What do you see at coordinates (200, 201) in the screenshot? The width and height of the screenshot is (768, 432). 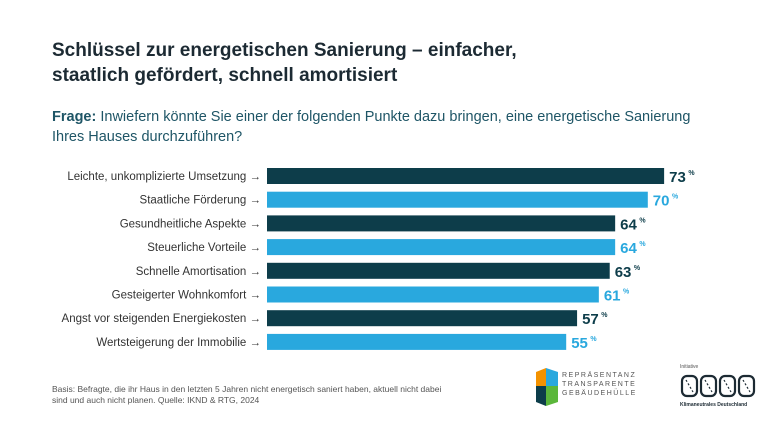 I see `category-label: Staatliche Förderung →` at bounding box center [200, 201].